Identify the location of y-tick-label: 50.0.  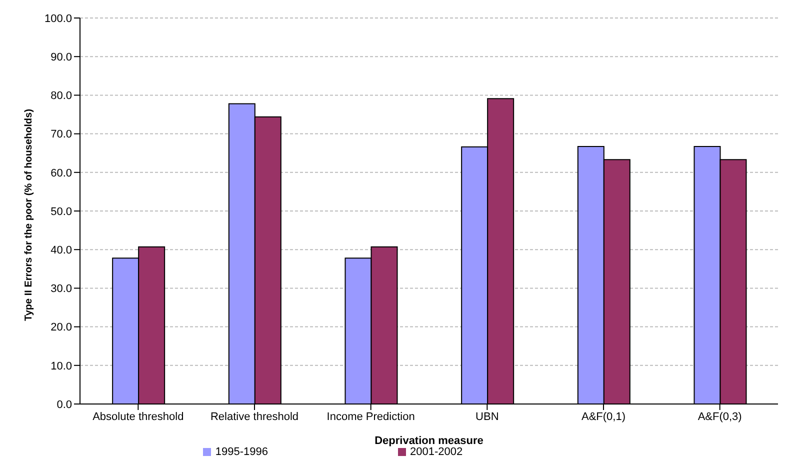
(61, 212).